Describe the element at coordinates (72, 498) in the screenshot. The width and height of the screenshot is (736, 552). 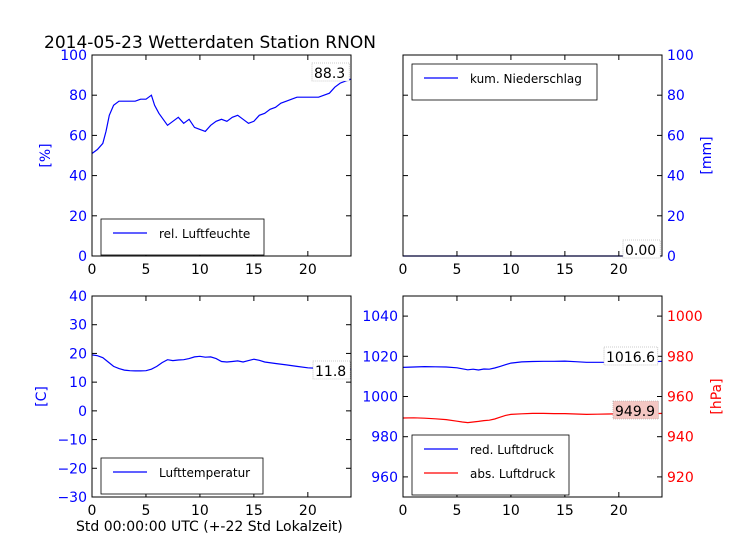
I see `temp-ytick-label: −30` at that location.